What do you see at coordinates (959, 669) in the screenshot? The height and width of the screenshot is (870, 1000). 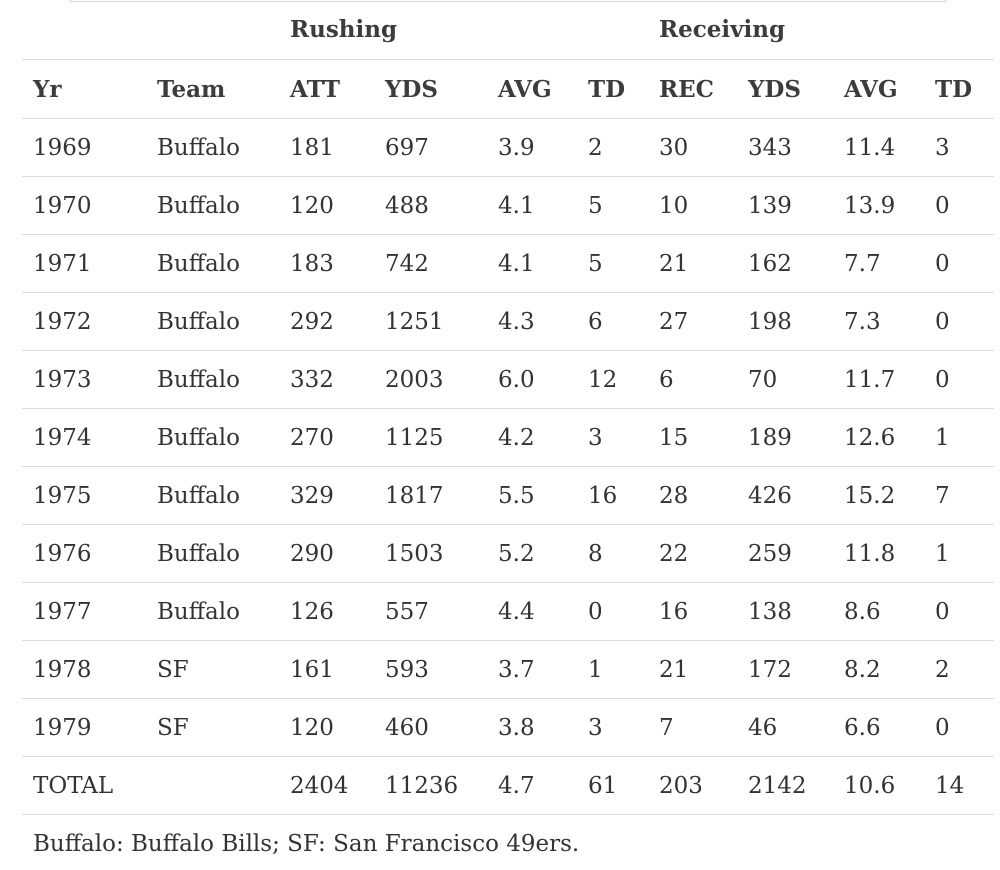 I see `col-rec-td-cell: 2` at bounding box center [959, 669].